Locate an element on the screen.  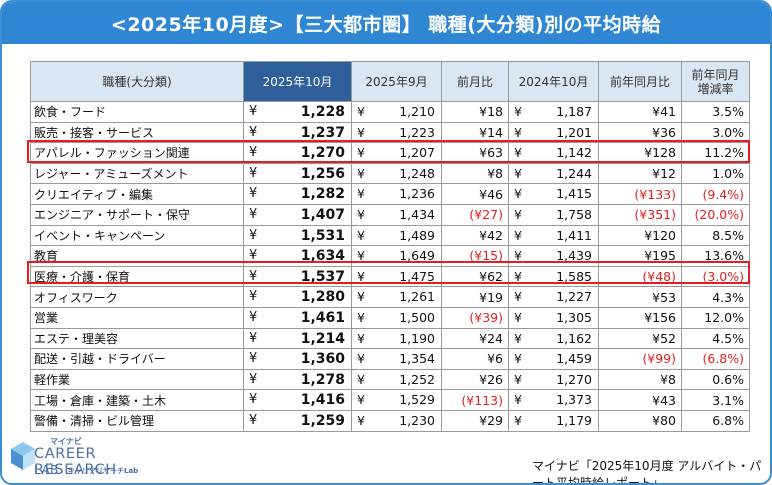
yoy-cell: ¥36 is located at coordinates (640, 132).